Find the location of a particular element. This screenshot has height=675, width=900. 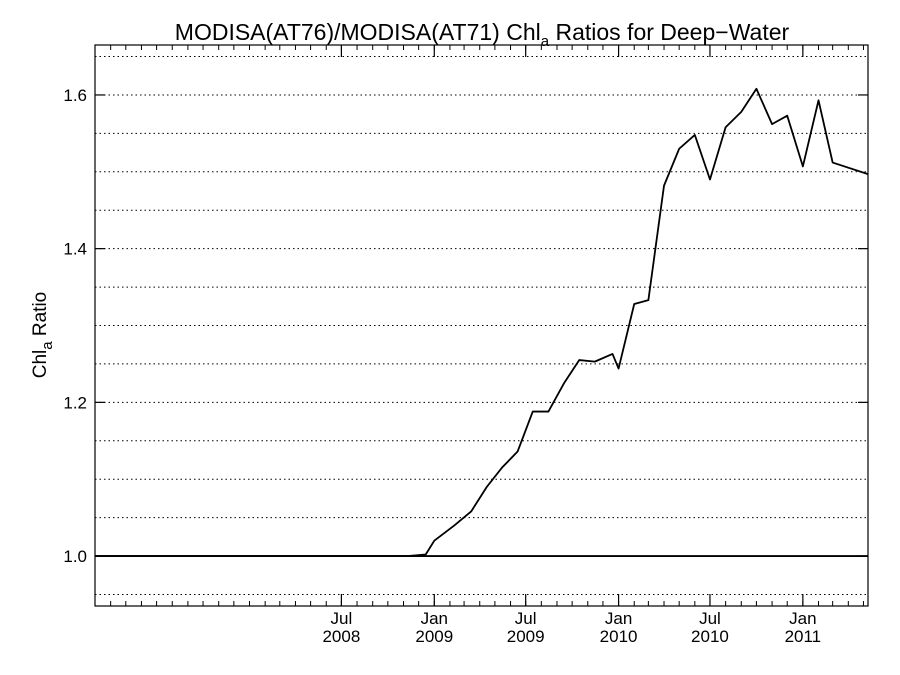

y-tick-label: 1.0 is located at coordinates (75, 556).